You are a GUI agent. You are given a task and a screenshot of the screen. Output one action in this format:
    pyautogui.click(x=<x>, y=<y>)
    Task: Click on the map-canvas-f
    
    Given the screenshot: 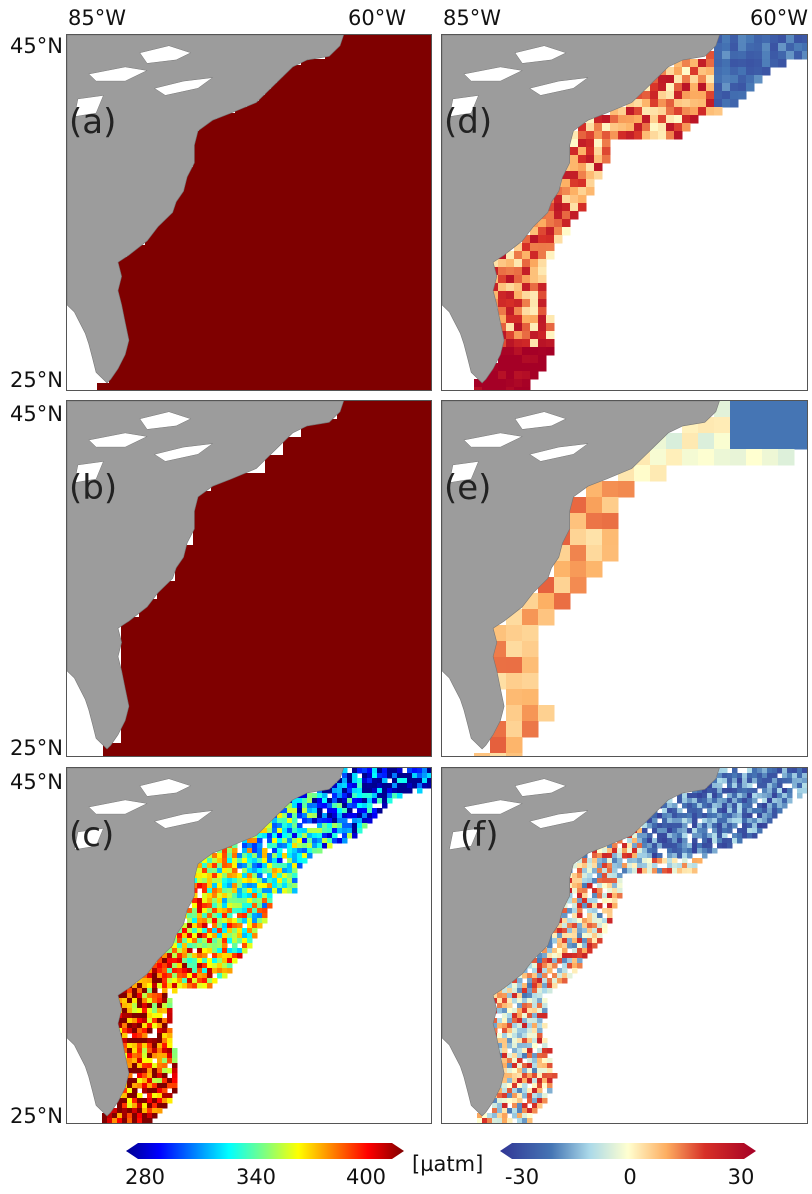 What is the action you would take?
    pyautogui.click(x=624, y=945)
    